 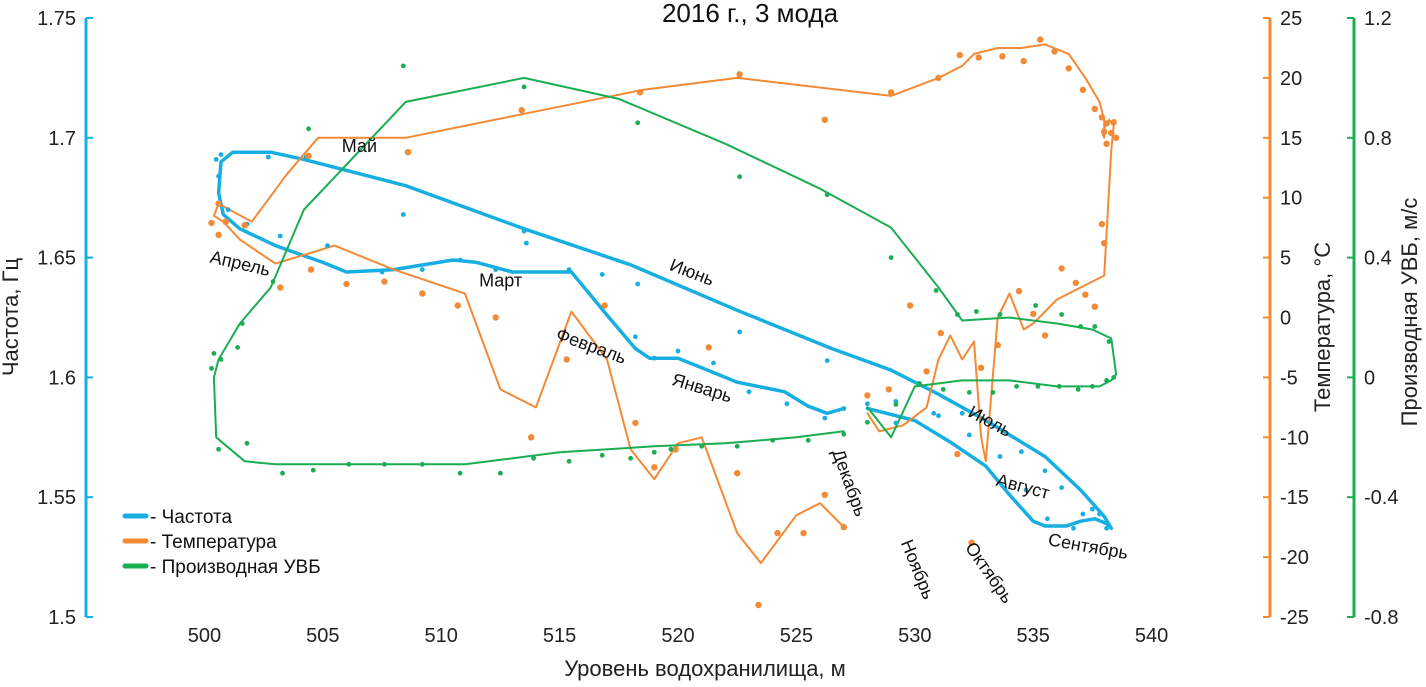 What do you see at coordinates (559, 636) in the screenshot?
I see `x-tick-label: 515` at bounding box center [559, 636].